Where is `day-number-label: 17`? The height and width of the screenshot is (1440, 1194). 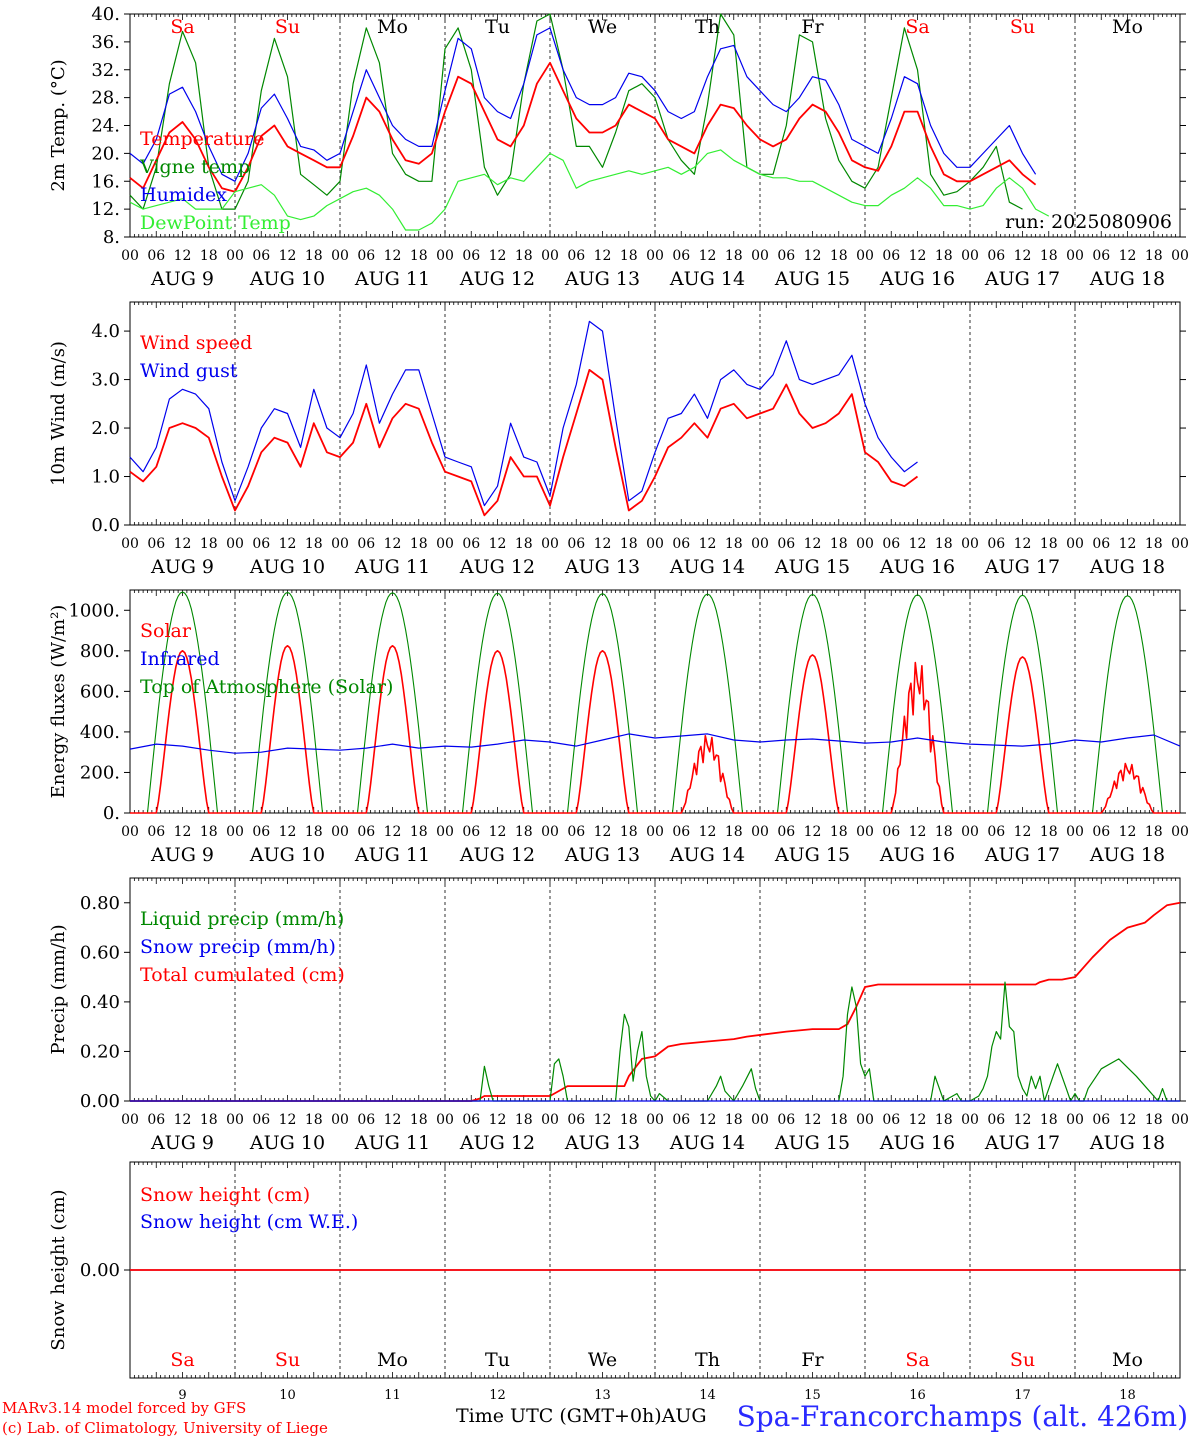 day-number-label: 17 is located at coordinates (1022, 1394).